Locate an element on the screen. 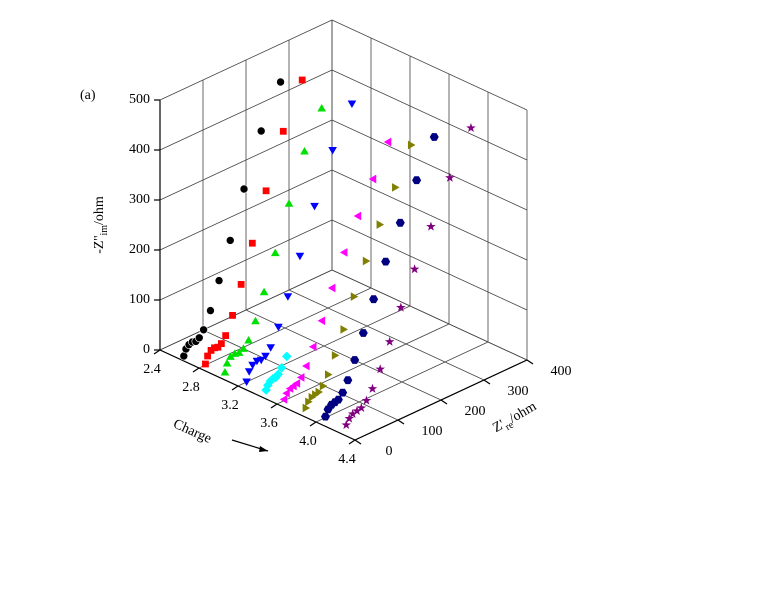  x-tick-label: 300 is located at coordinates (518, 391).